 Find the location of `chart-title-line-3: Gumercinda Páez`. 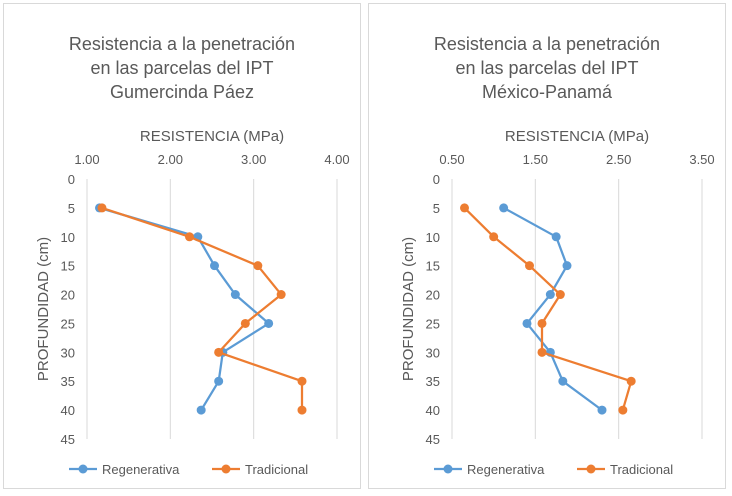

chart-title-line-3: Gumercinda Páez is located at coordinates (182, 92).